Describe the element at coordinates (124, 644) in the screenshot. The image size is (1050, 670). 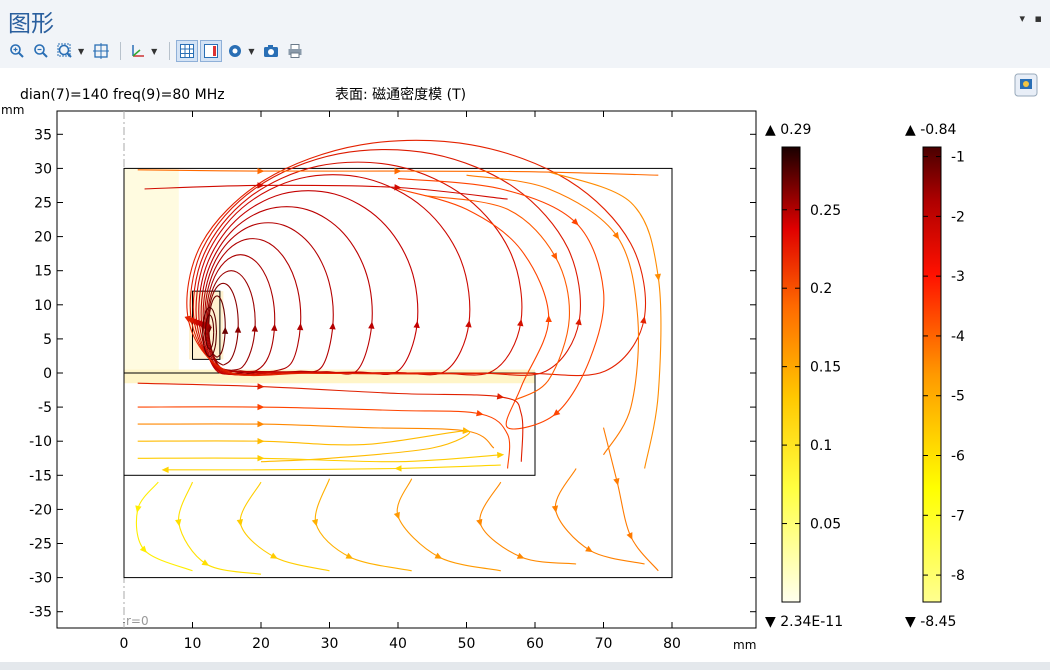
I see `x-tick-label: 0` at that location.